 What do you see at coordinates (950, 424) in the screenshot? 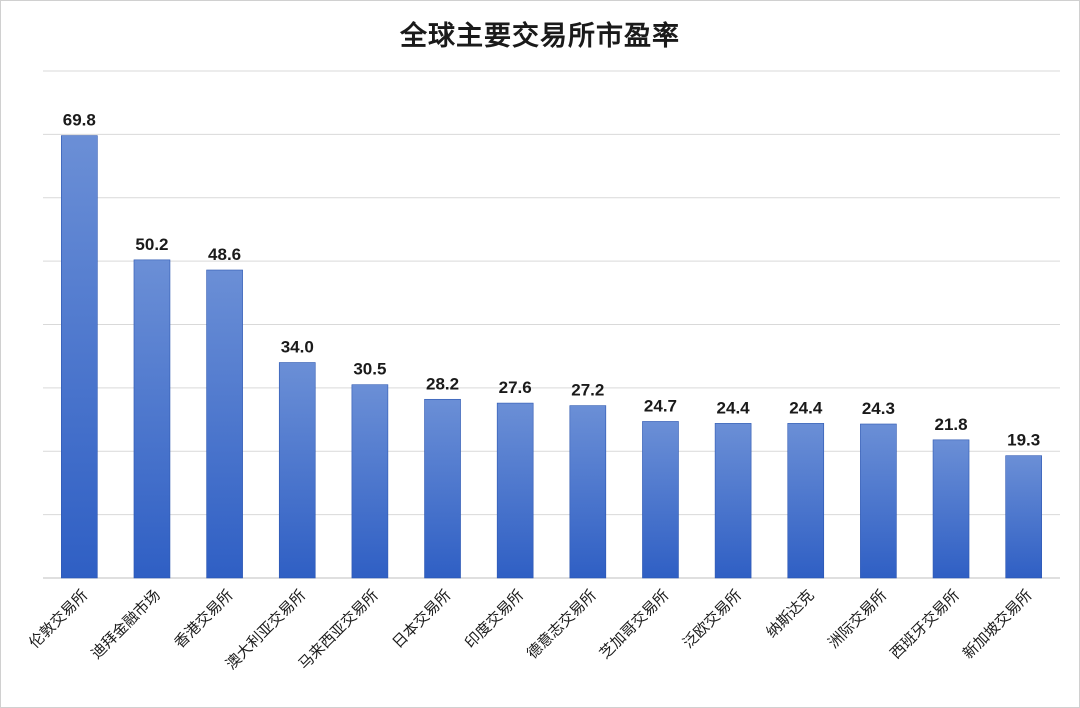
I see `value-label: 21.8` at bounding box center [950, 424].